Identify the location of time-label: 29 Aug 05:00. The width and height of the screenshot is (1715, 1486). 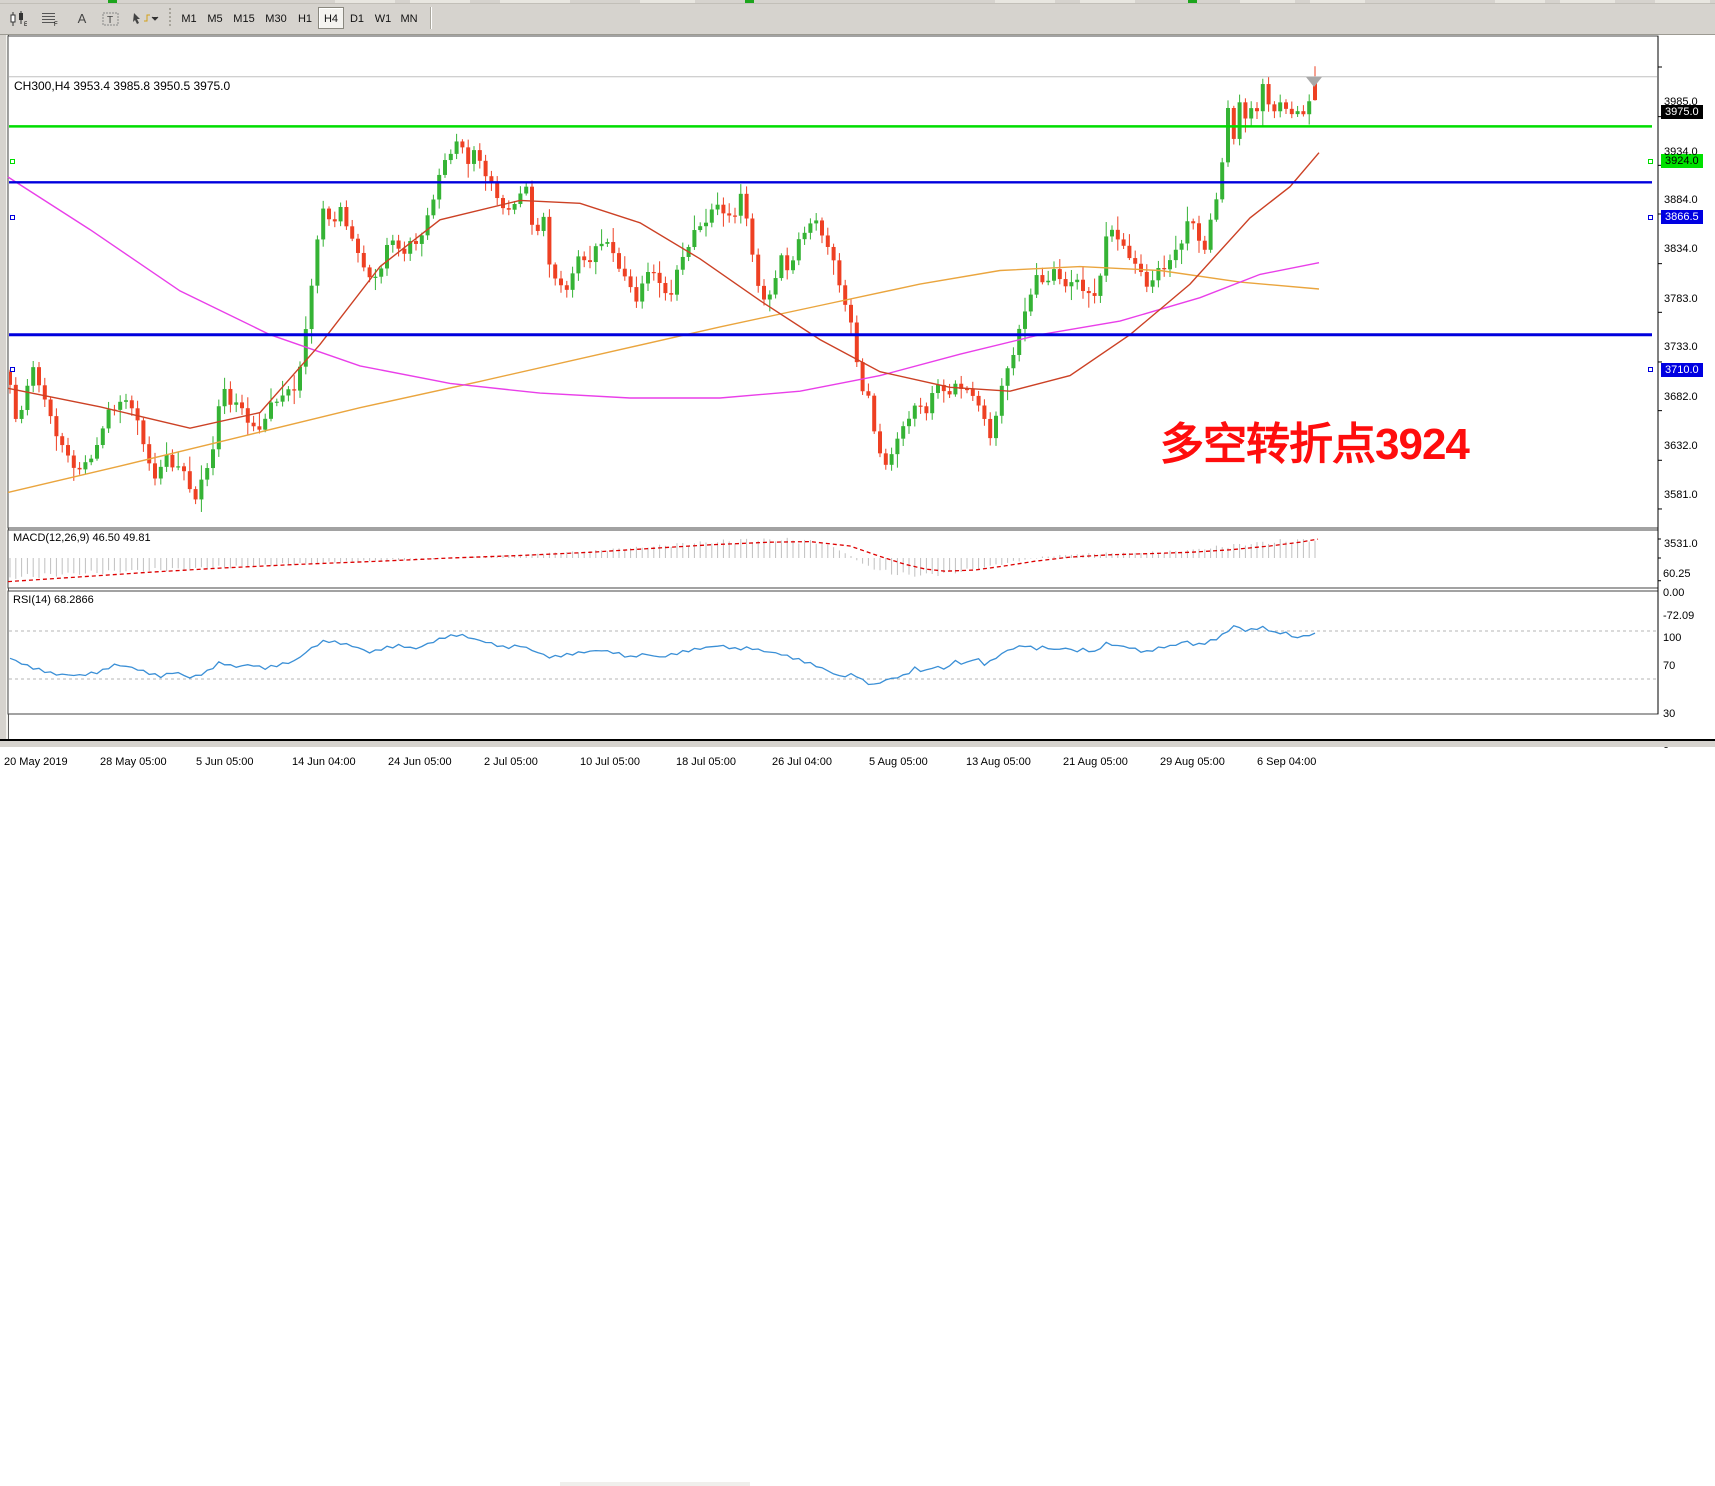
(1192, 762).